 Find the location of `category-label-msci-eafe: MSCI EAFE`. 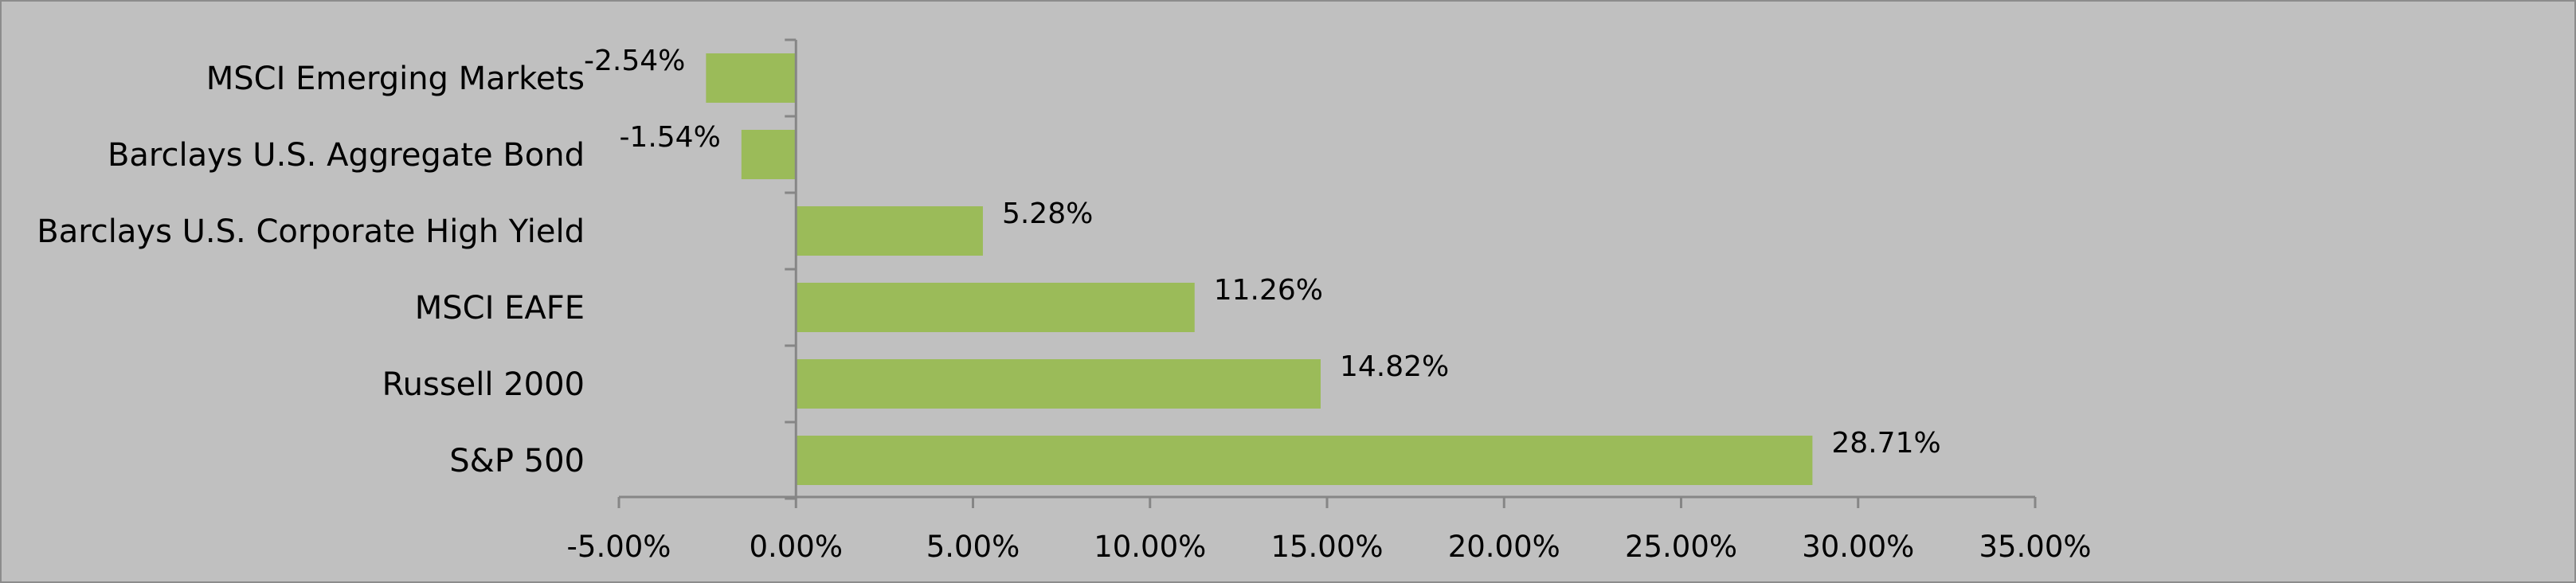

category-label-msci-eafe: MSCI EAFE is located at coordinates (500, 308).